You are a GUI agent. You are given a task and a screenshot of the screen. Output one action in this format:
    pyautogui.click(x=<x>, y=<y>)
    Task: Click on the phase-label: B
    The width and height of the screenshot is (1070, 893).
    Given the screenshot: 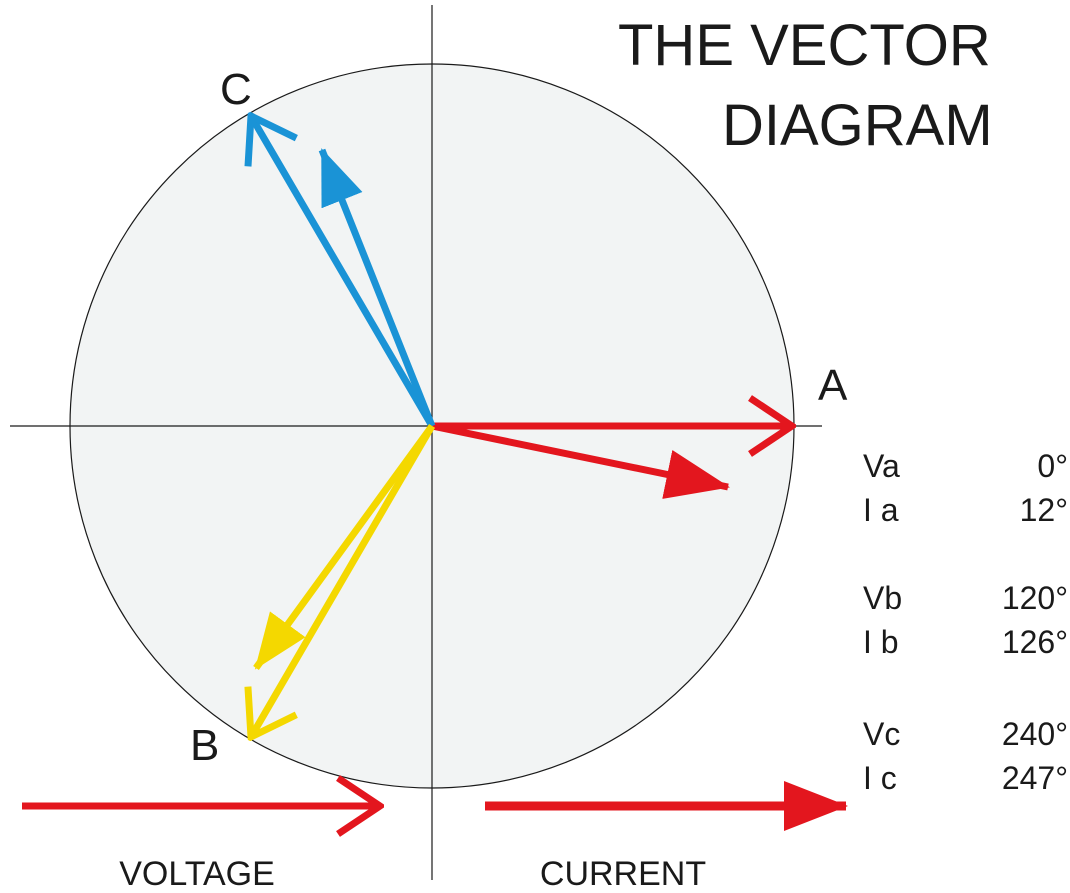 What is the action you would take?
    pyautogui.click(x=204, y=745)
    